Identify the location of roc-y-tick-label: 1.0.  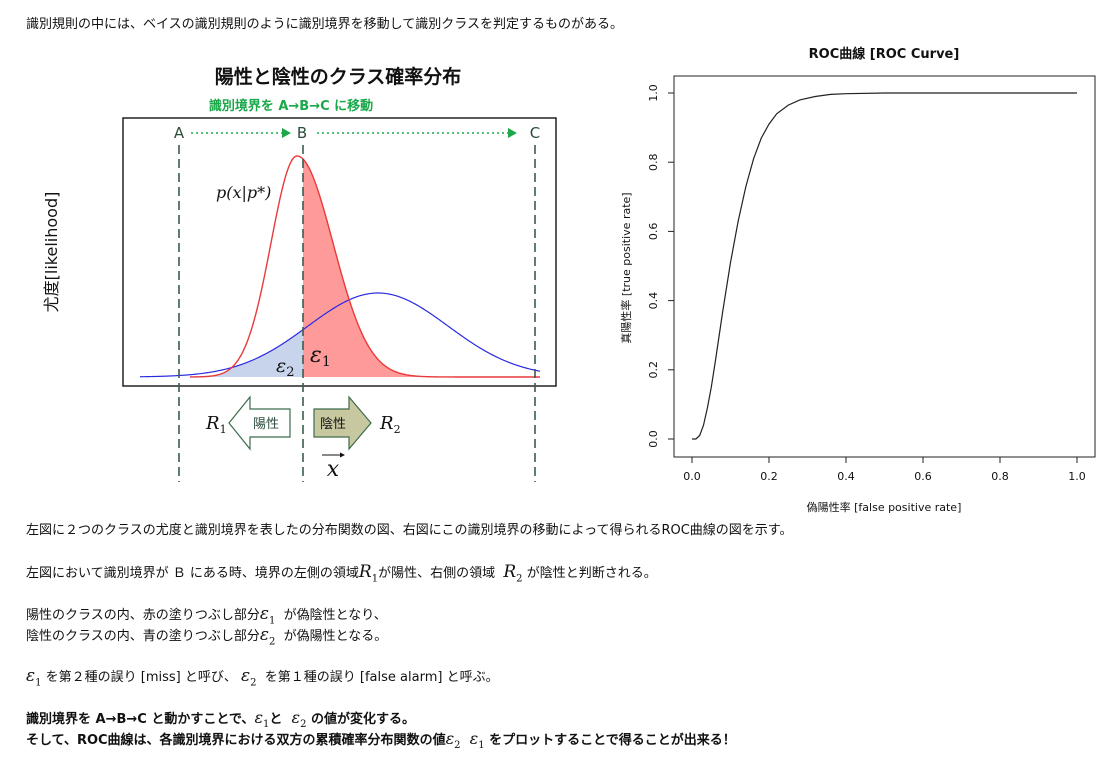
(653, 93).